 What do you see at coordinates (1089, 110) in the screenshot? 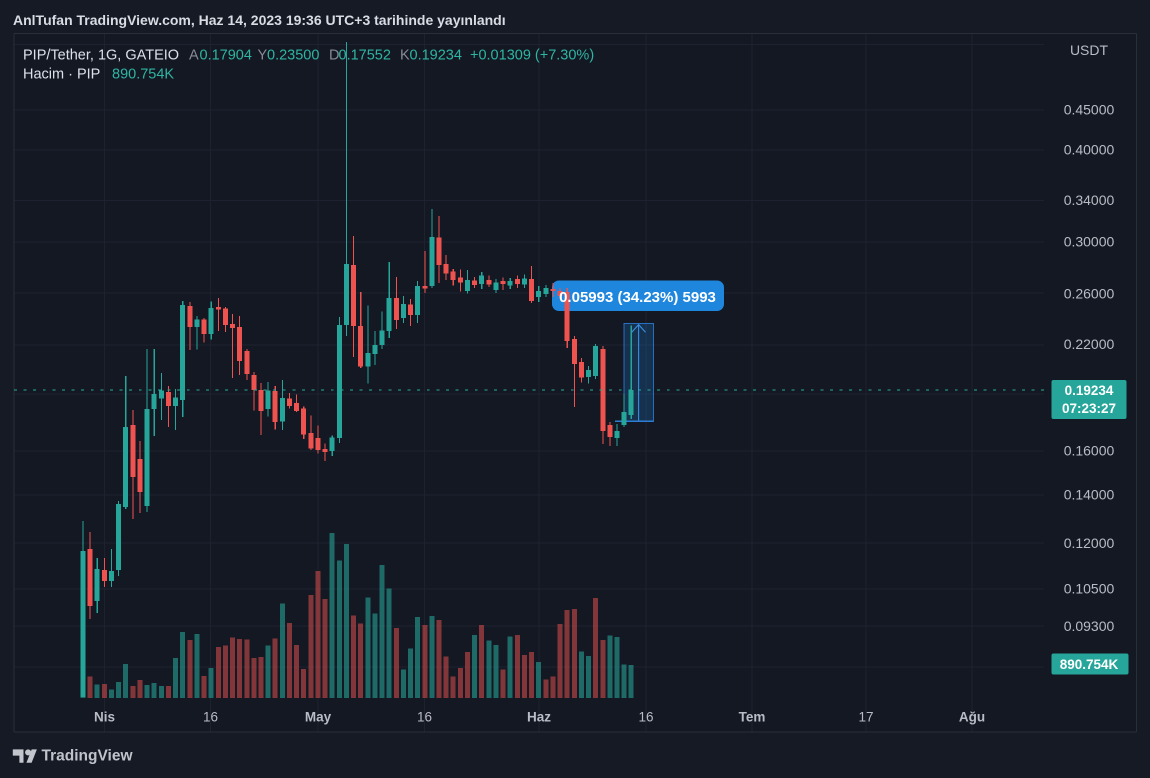
I see `svg-text: 0.45000` at bounding box center [1089, 110].